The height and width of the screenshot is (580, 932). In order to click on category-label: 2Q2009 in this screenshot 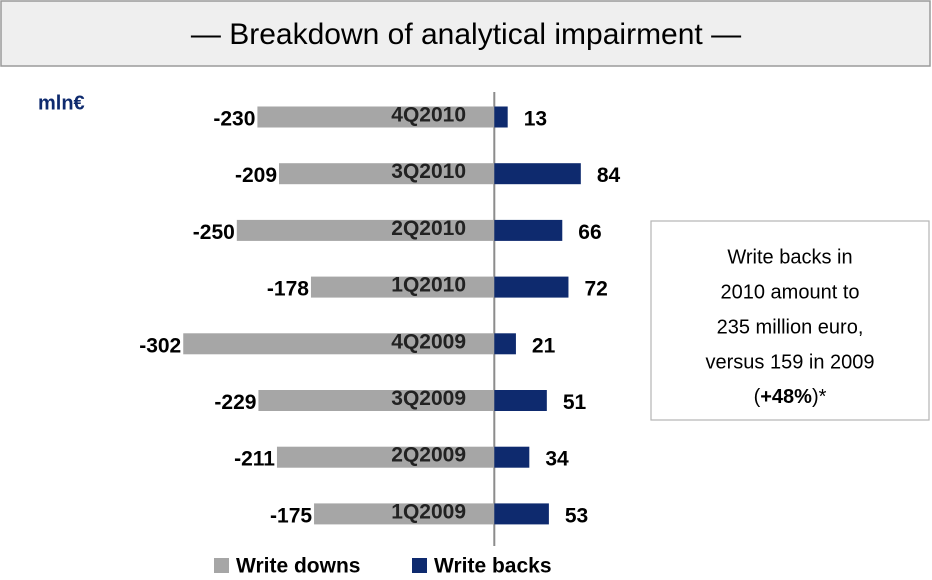, I will do `click(428, 455)`.